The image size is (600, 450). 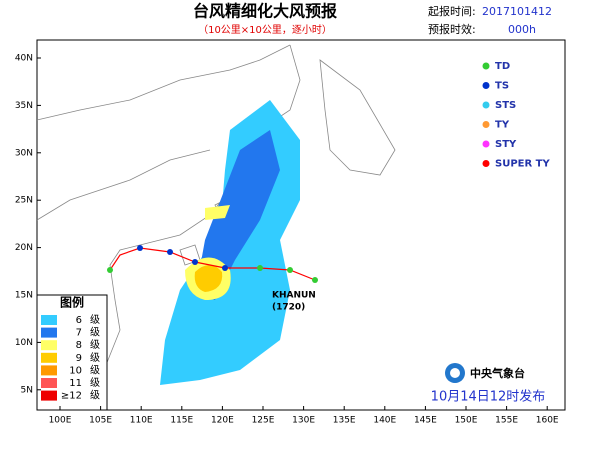 What do you see at coordinates (181, 421) in the screenshot?
I see `lon-label: 115E` at bounding box center [181, 421].